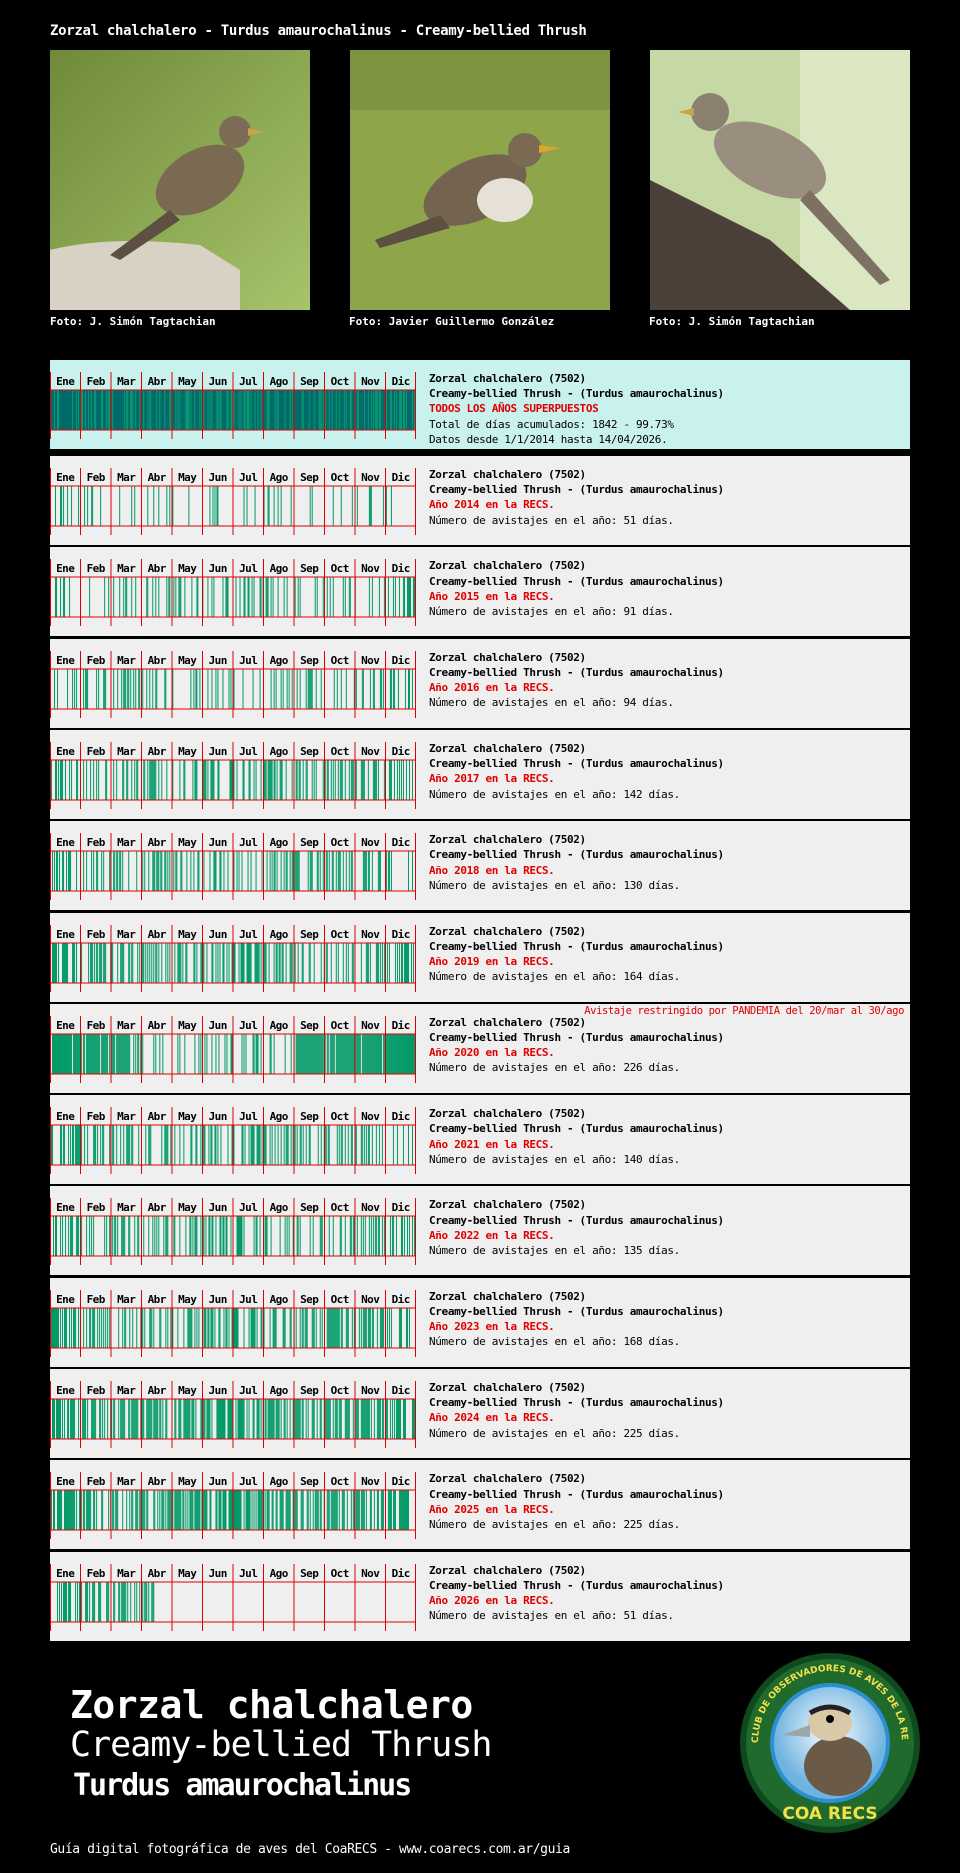 The image size is (960, 1873). What do you see at coordinates (451, 321) in the screenshot?
I see `photo-caption-2: Foto: Javier Guillermo González` at bounding box center [451, 321].